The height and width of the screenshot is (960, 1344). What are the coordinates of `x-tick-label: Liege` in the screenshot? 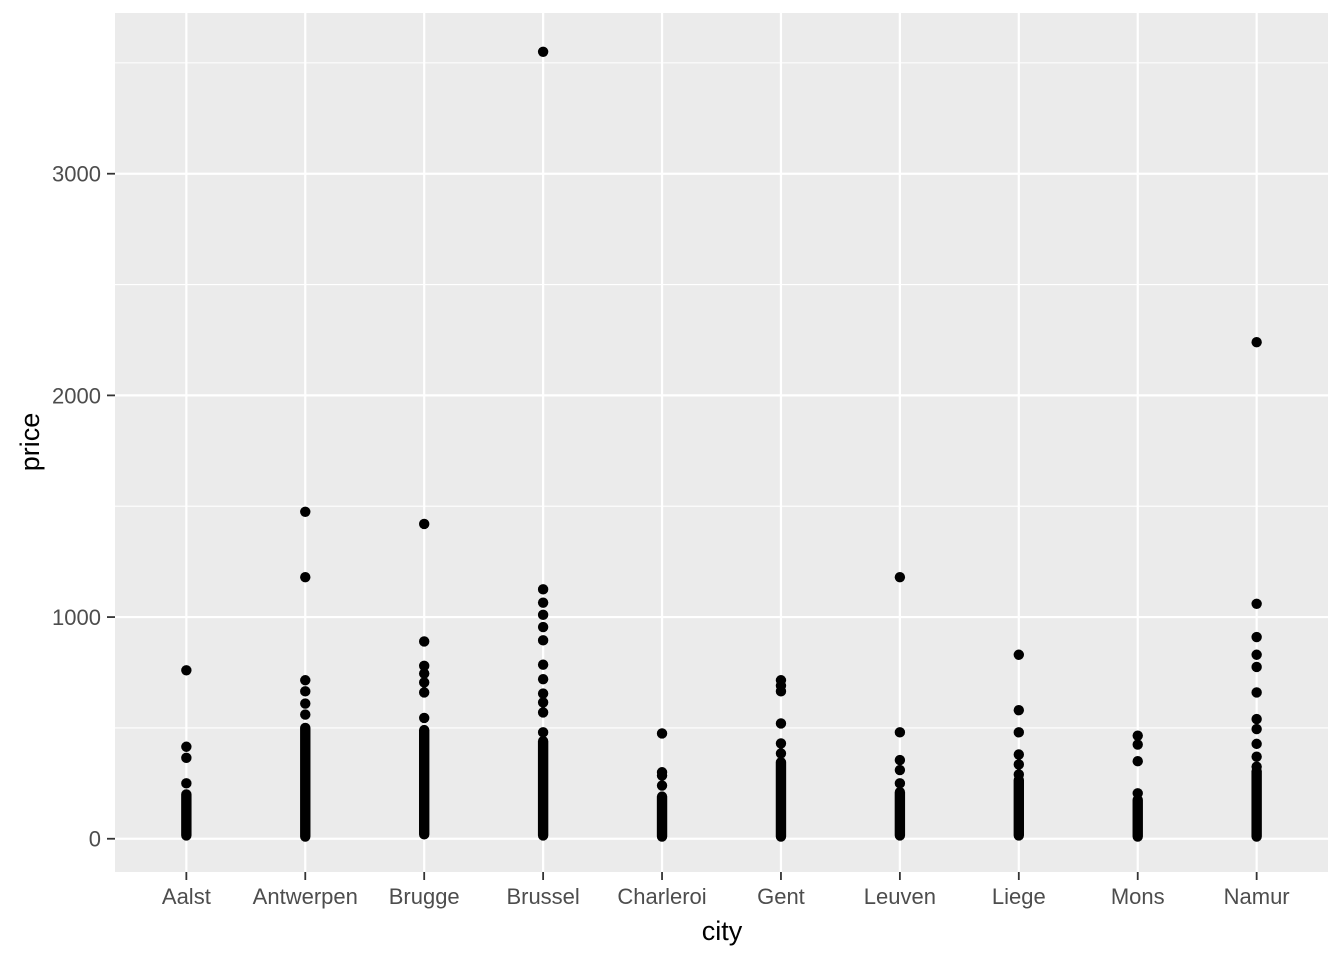 It's located at (1019, 896).